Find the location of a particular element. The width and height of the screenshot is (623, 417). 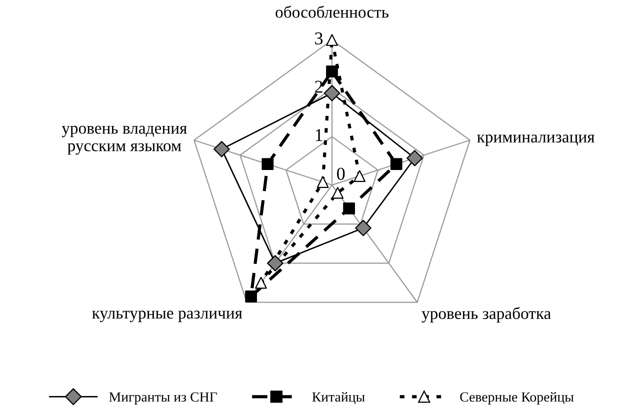

spoke-label: криминализация is located at coordinates (535, 140).